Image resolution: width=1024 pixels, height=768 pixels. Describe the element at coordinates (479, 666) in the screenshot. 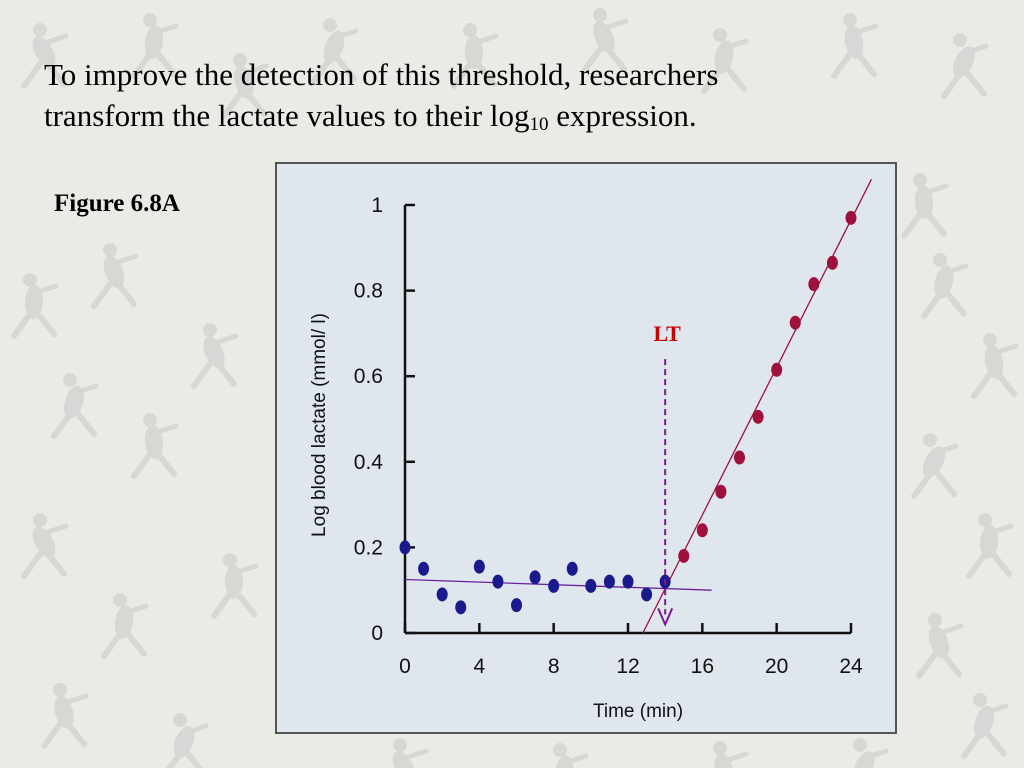

I see `x-tick-label: 4` at that location.